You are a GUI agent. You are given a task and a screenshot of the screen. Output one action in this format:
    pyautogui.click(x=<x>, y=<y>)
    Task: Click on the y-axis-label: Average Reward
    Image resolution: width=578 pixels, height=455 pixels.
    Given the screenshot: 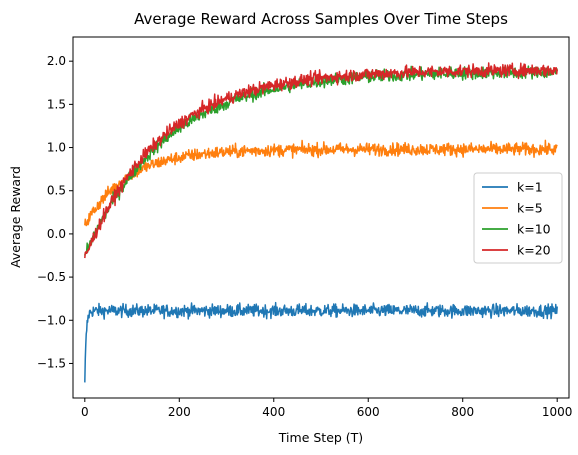 What is the action you would take?
    pyautogui.click(x=15, y=217)
    